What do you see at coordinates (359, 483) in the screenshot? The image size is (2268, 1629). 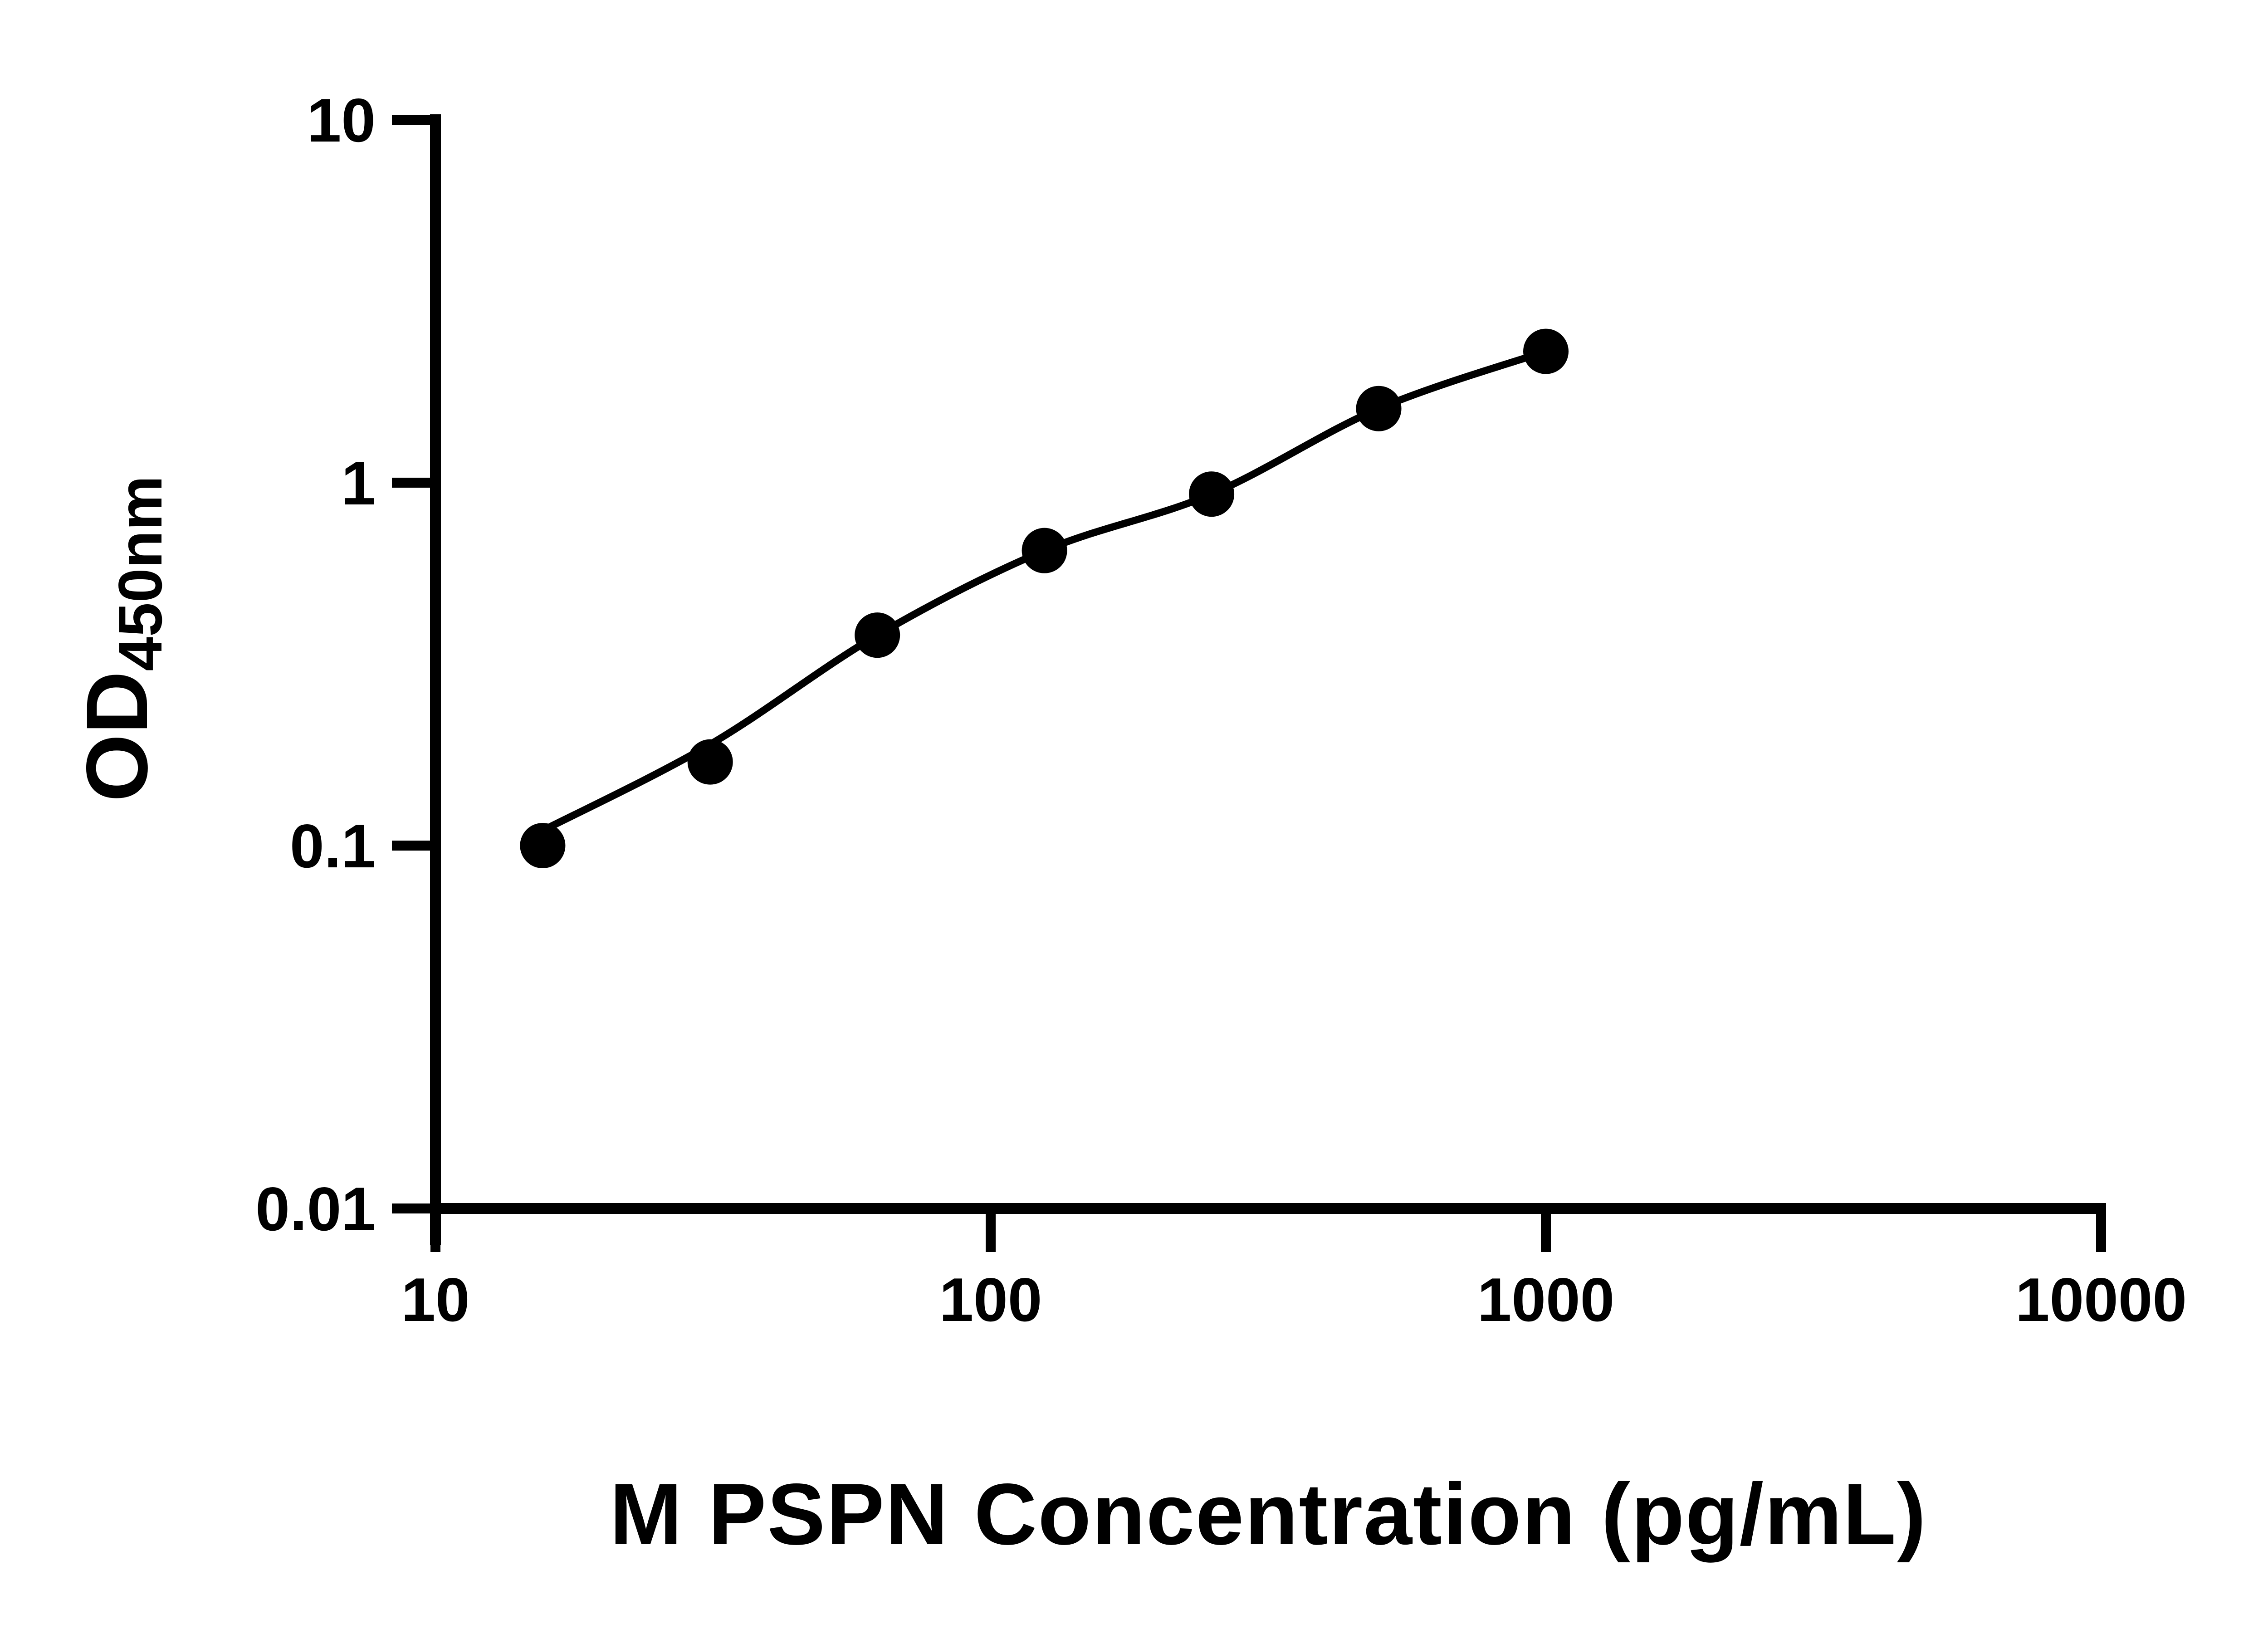 I see `y-tick-label: 1` at bounding box center [359, 483].